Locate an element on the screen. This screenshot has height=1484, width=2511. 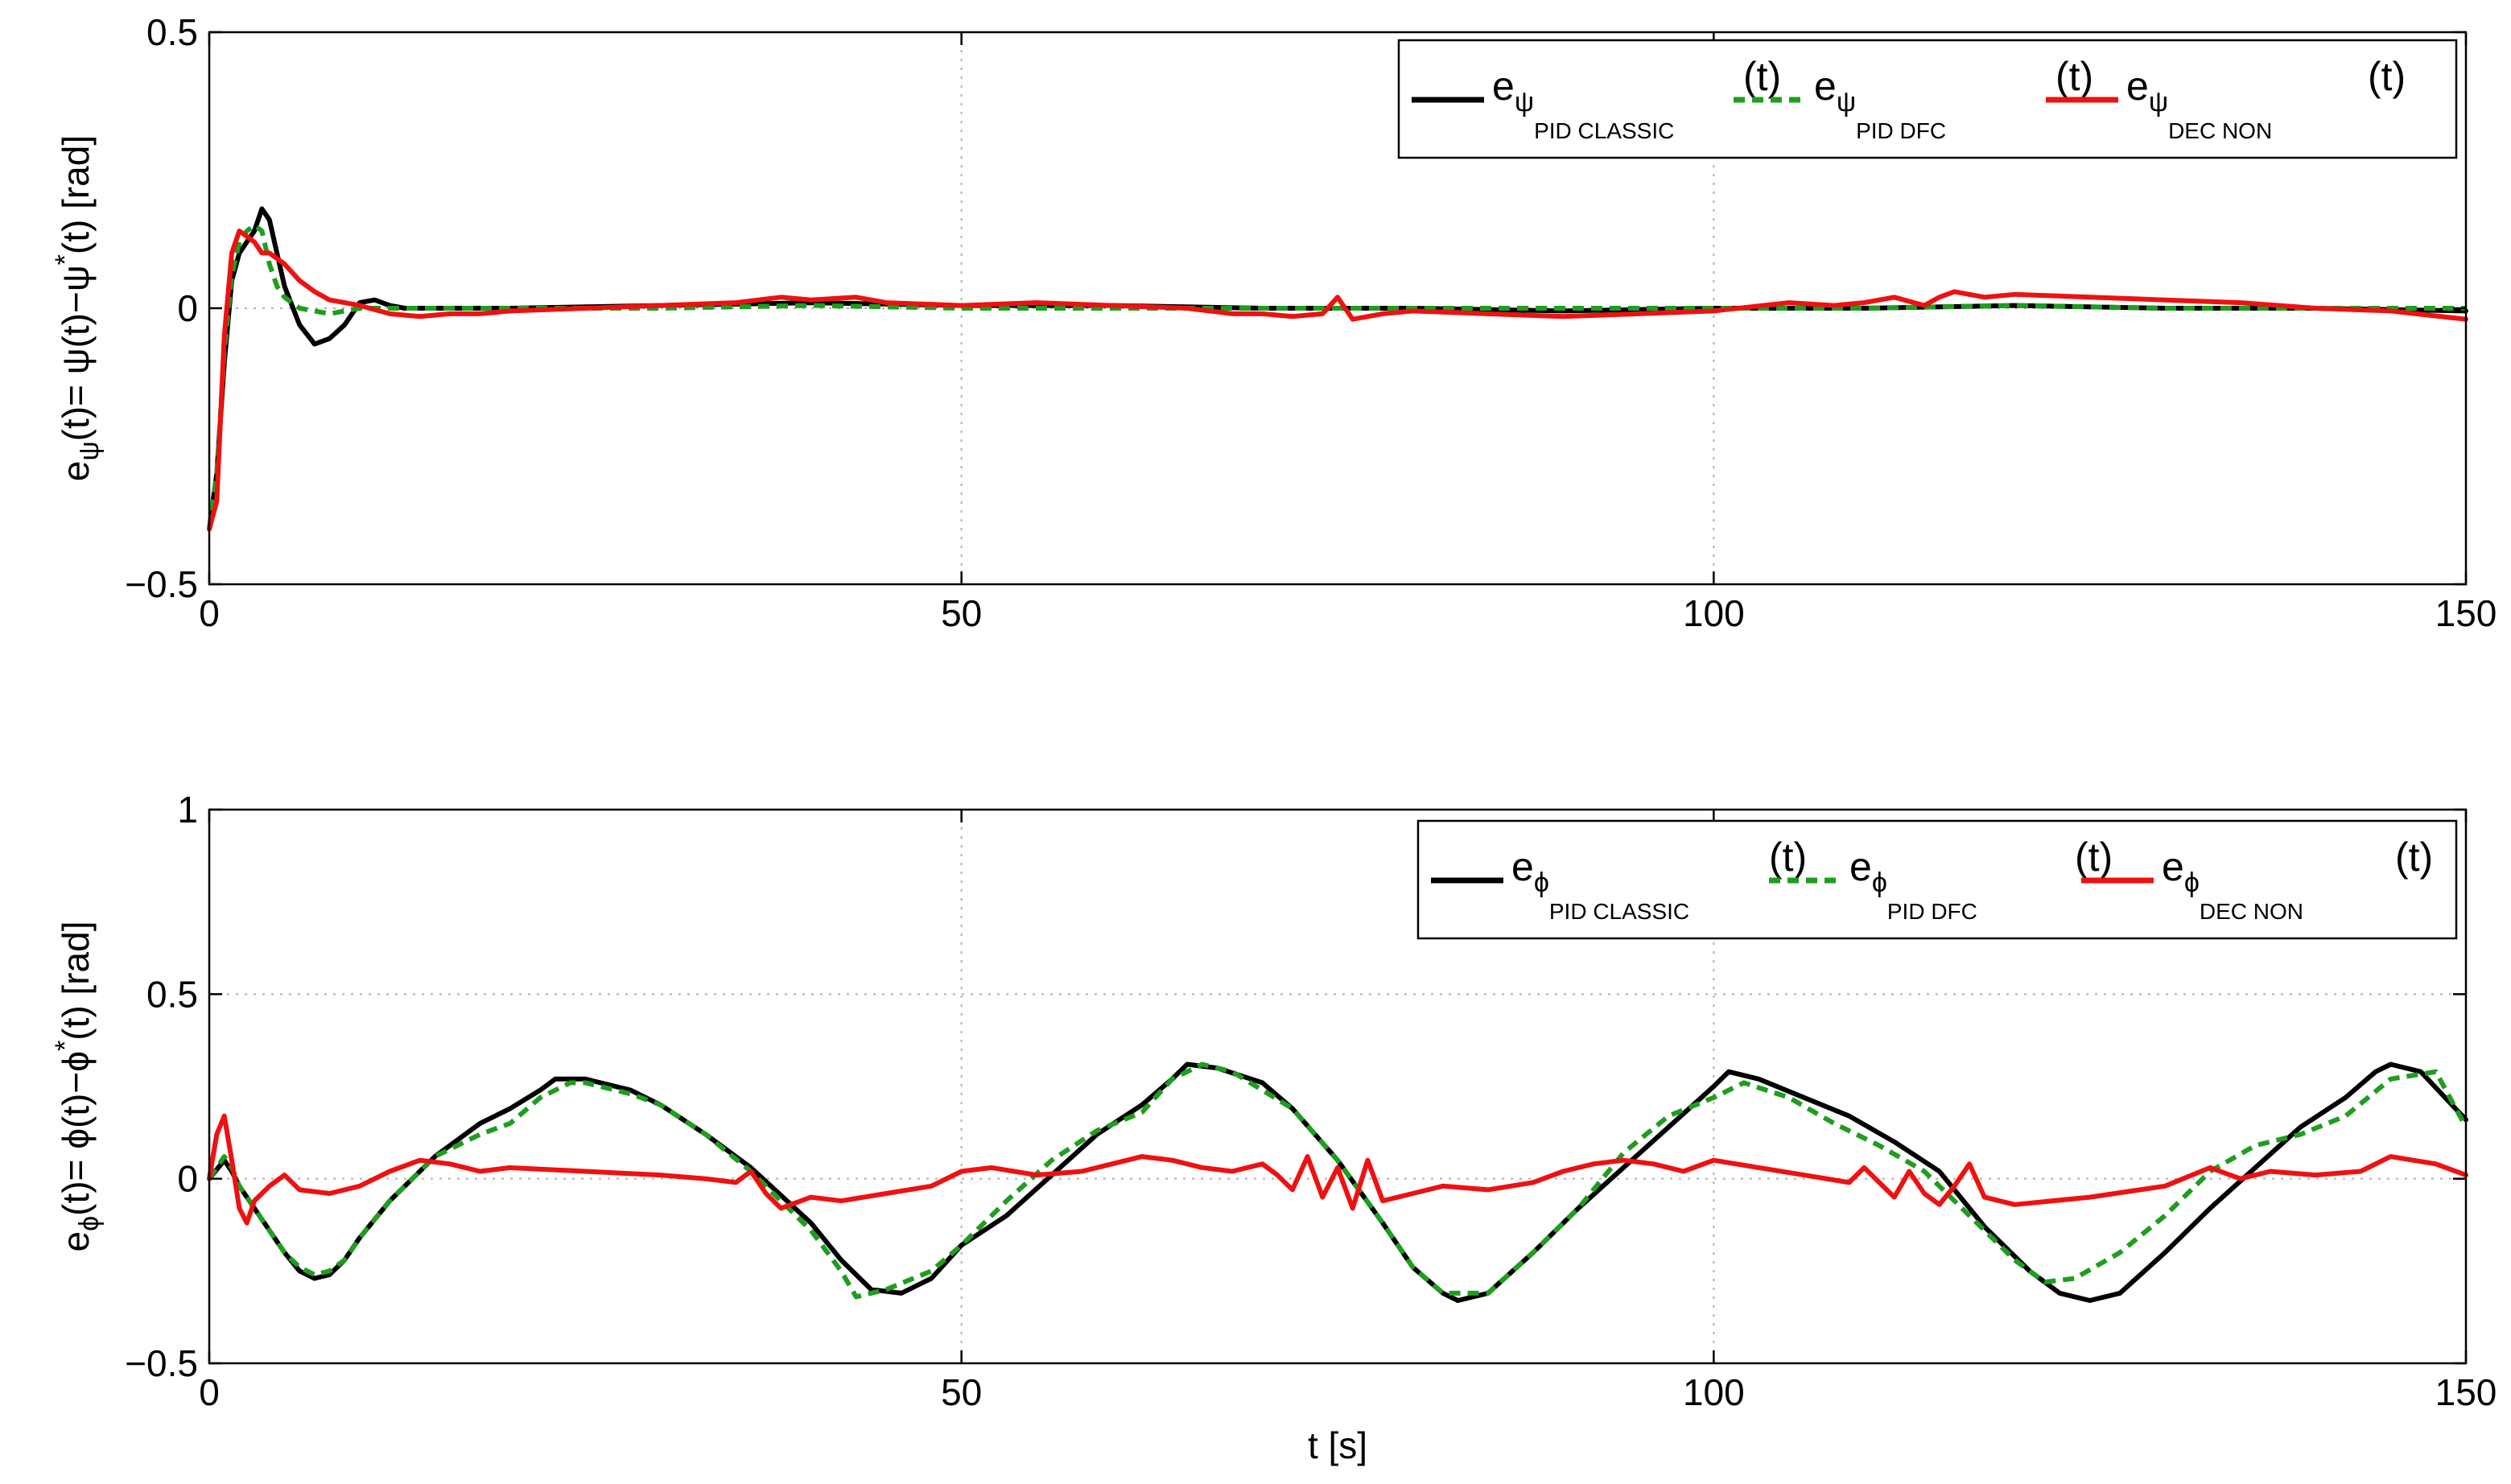
legend-item-pid-dfc: eϕPID DFC (t) is located at coordinates (1941, 880).